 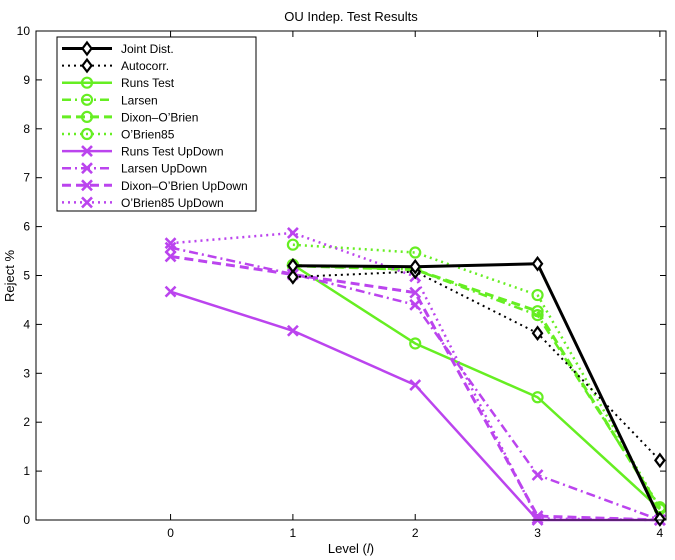 What do you see at coordinates (26, 520) in the screenshot?
I see `y-tick-label: 0` at bounding box center [26, 520].